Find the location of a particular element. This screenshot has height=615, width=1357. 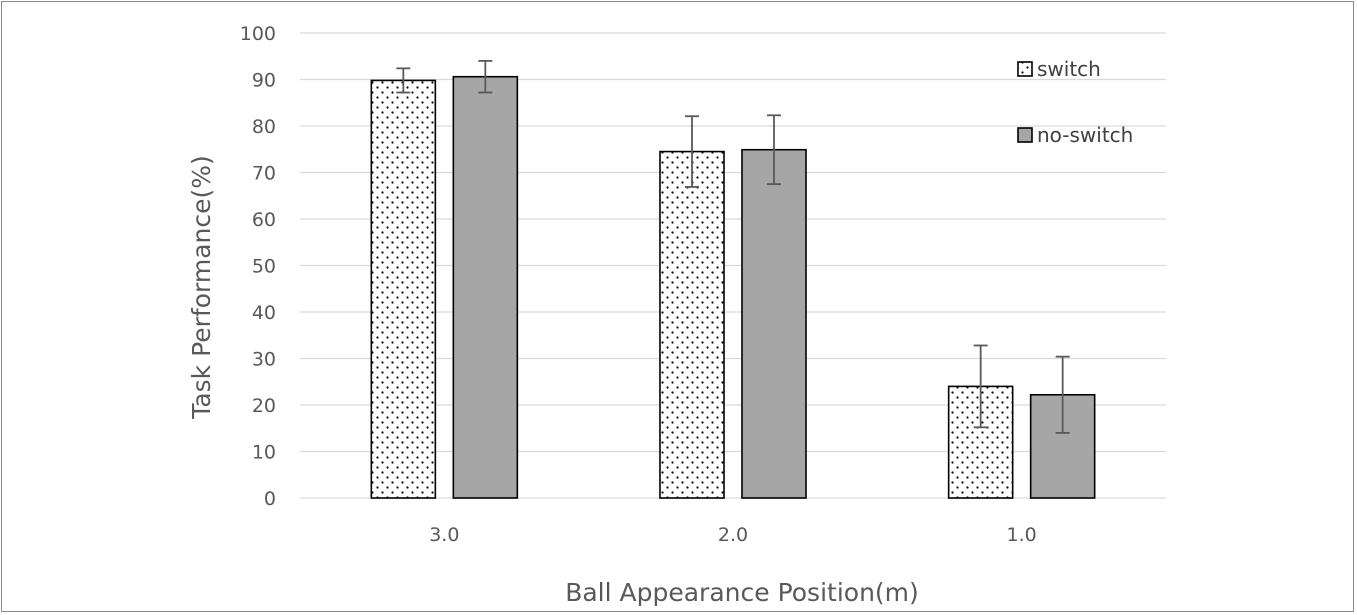

y-tick-label: 40 is located at coordinates (264, 313).